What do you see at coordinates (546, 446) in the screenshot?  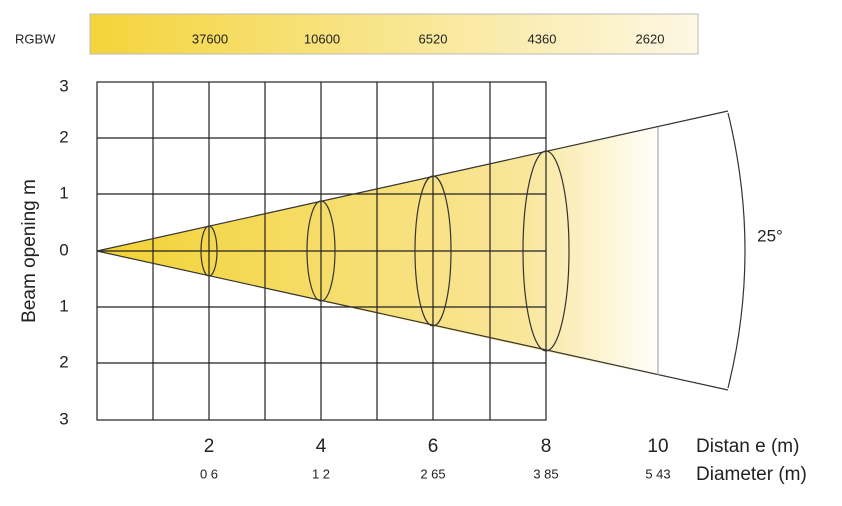 I see `x-tick-label: 8` at bounding box center [546, 446].